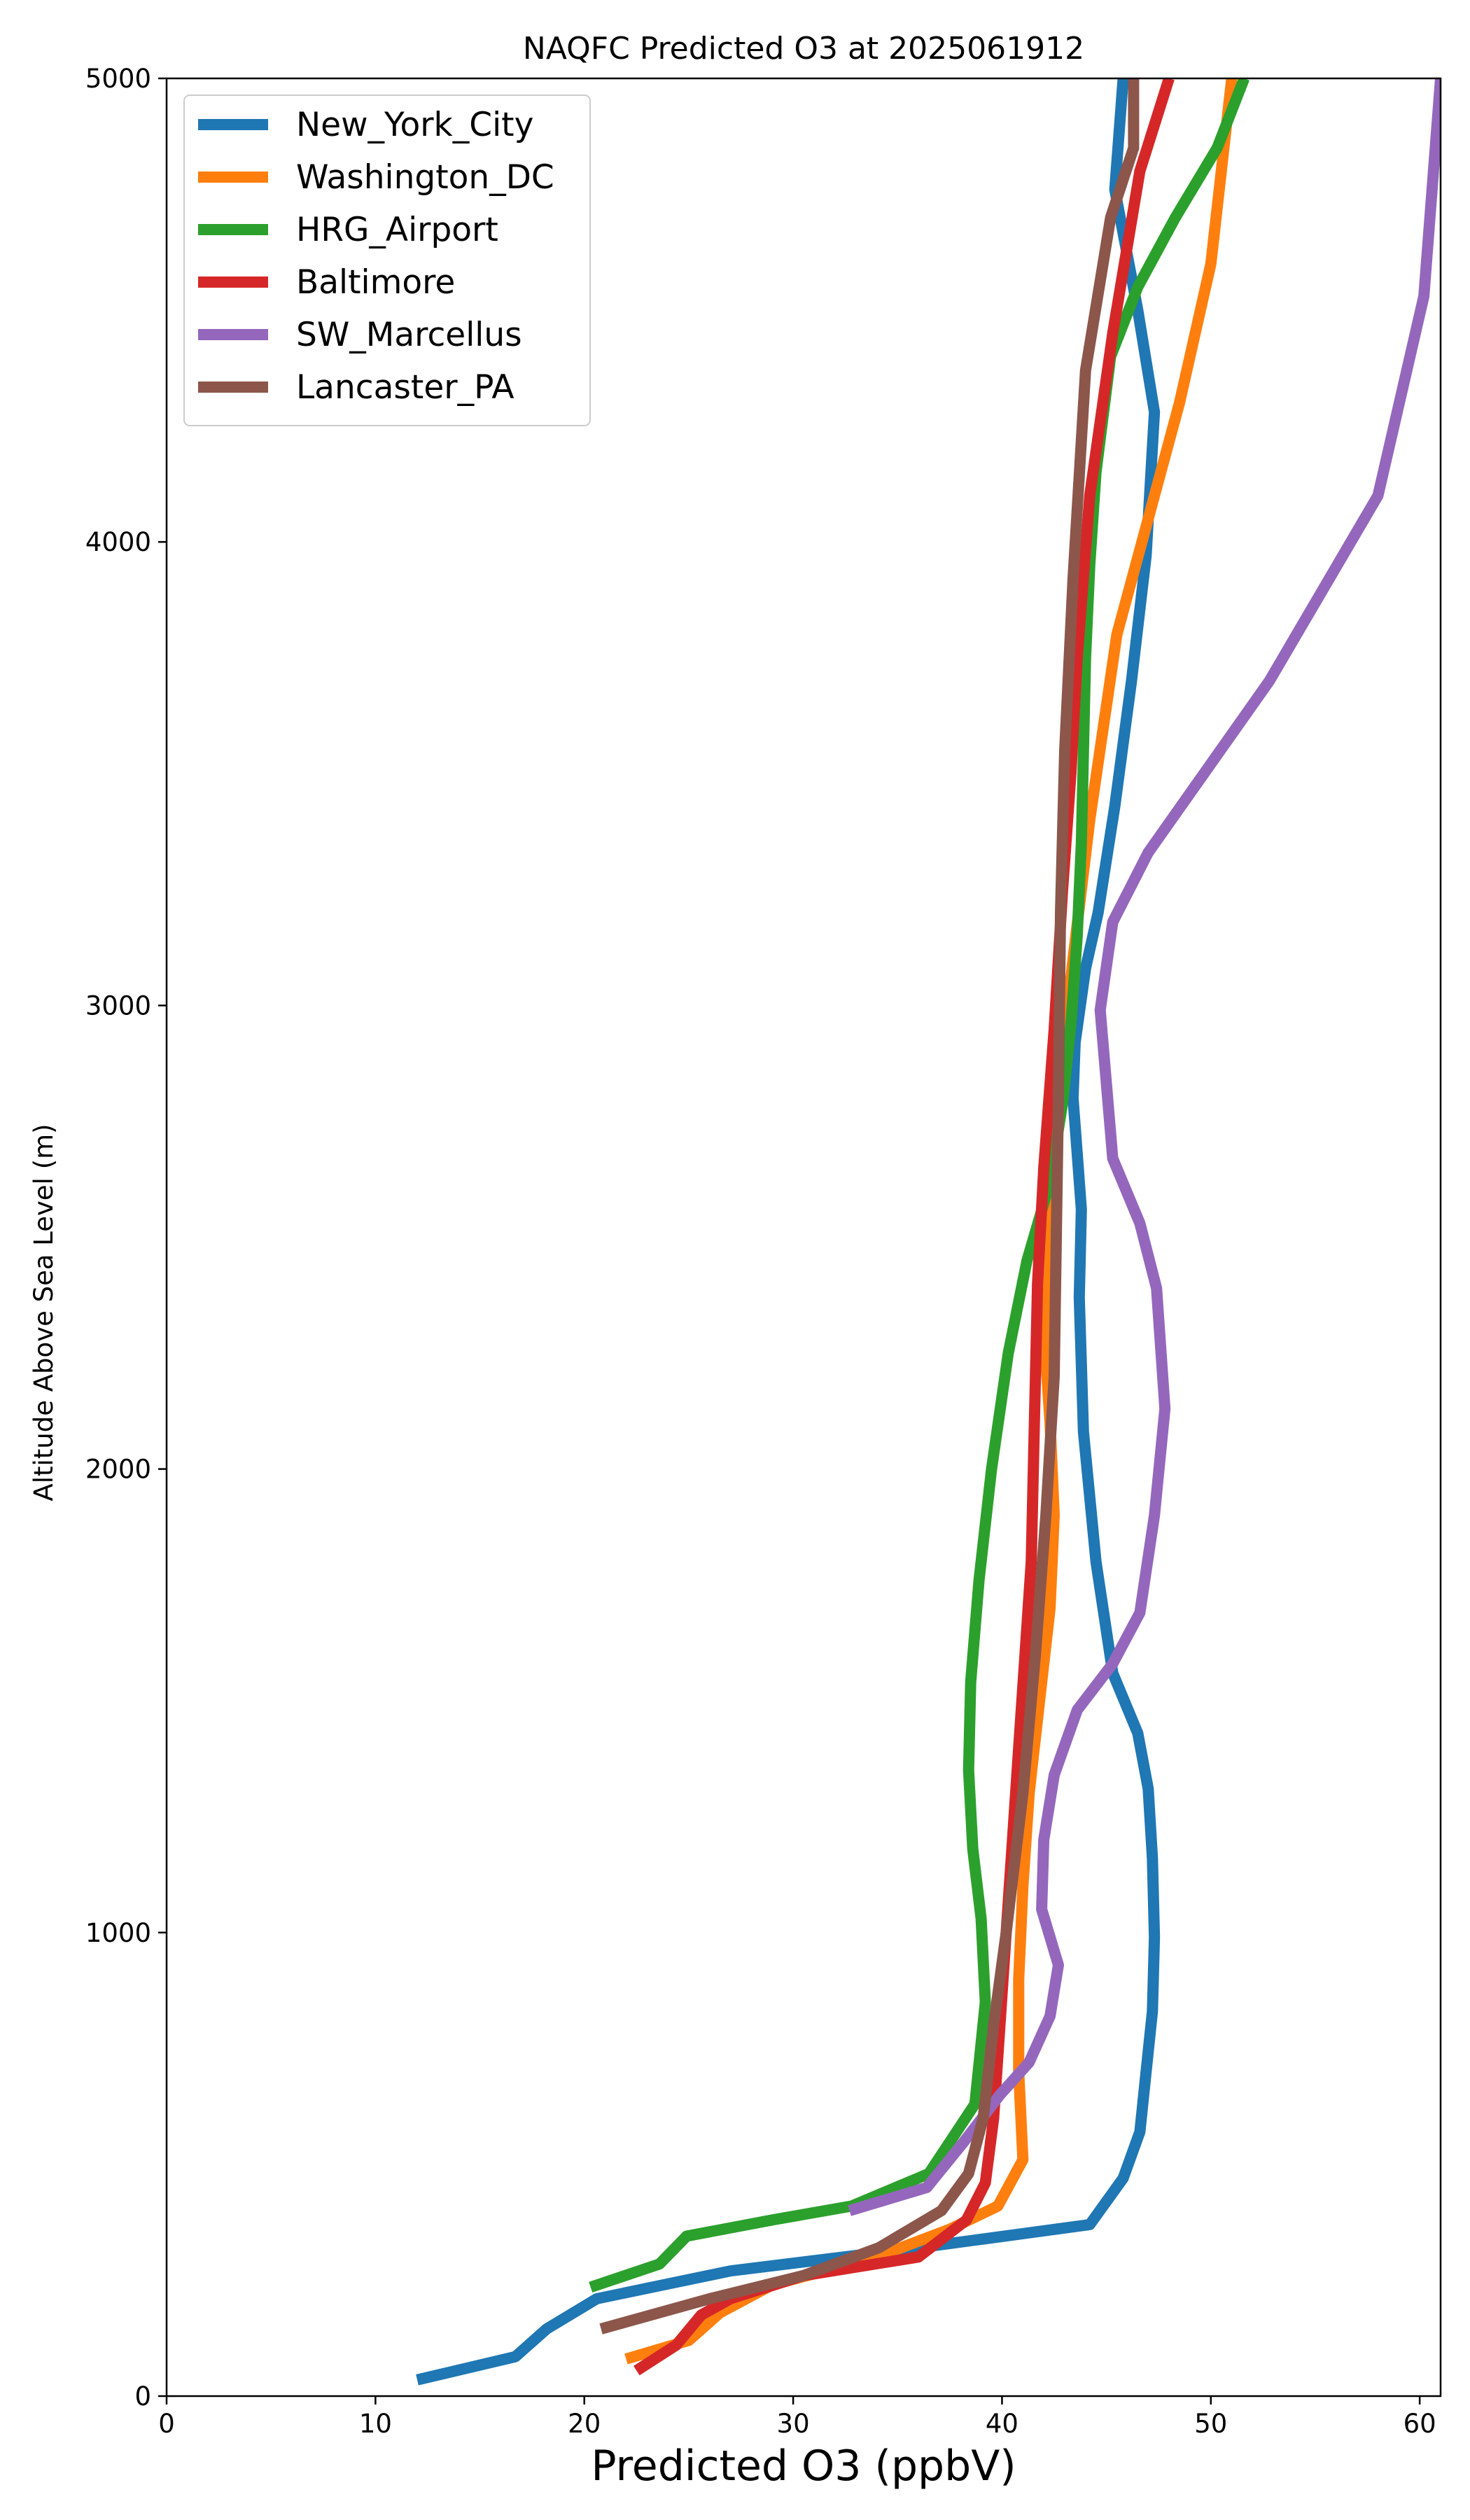 The width and height of the screenshot is (1470, 2520). What do you see at coordinates (1210, 2424) in the screenshot?
I see `x-tick-label: 50` at bounding box center [1210, 2424].